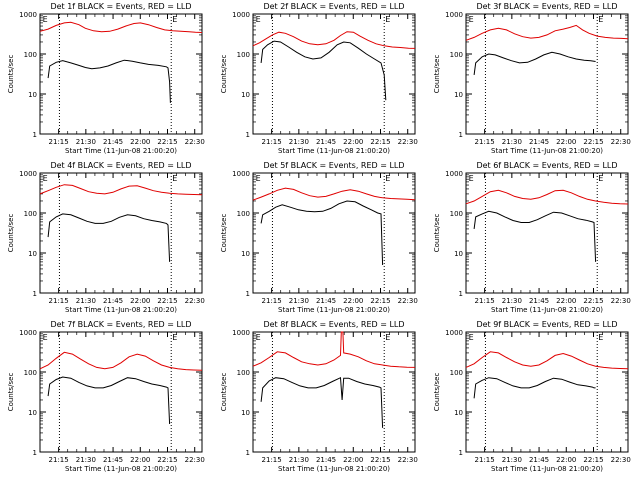  Describe the element at coordinates (333, 324) in the screenshot. I see `chart-title: Det 8f BLACK = Events, RED = LLD` at that location.